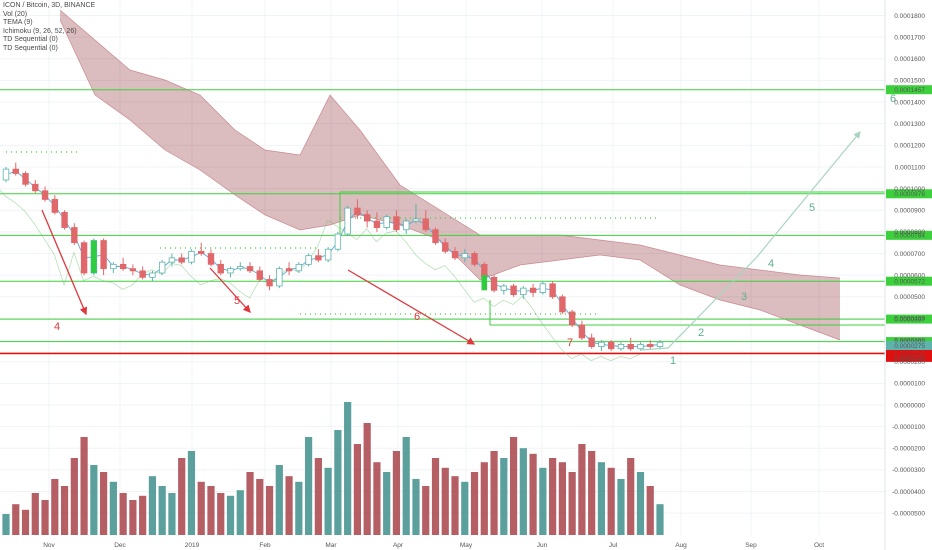 The width and height of the screenshot is (932, 550). I want to click on x-tick-label: Apr, so click(398, 545).